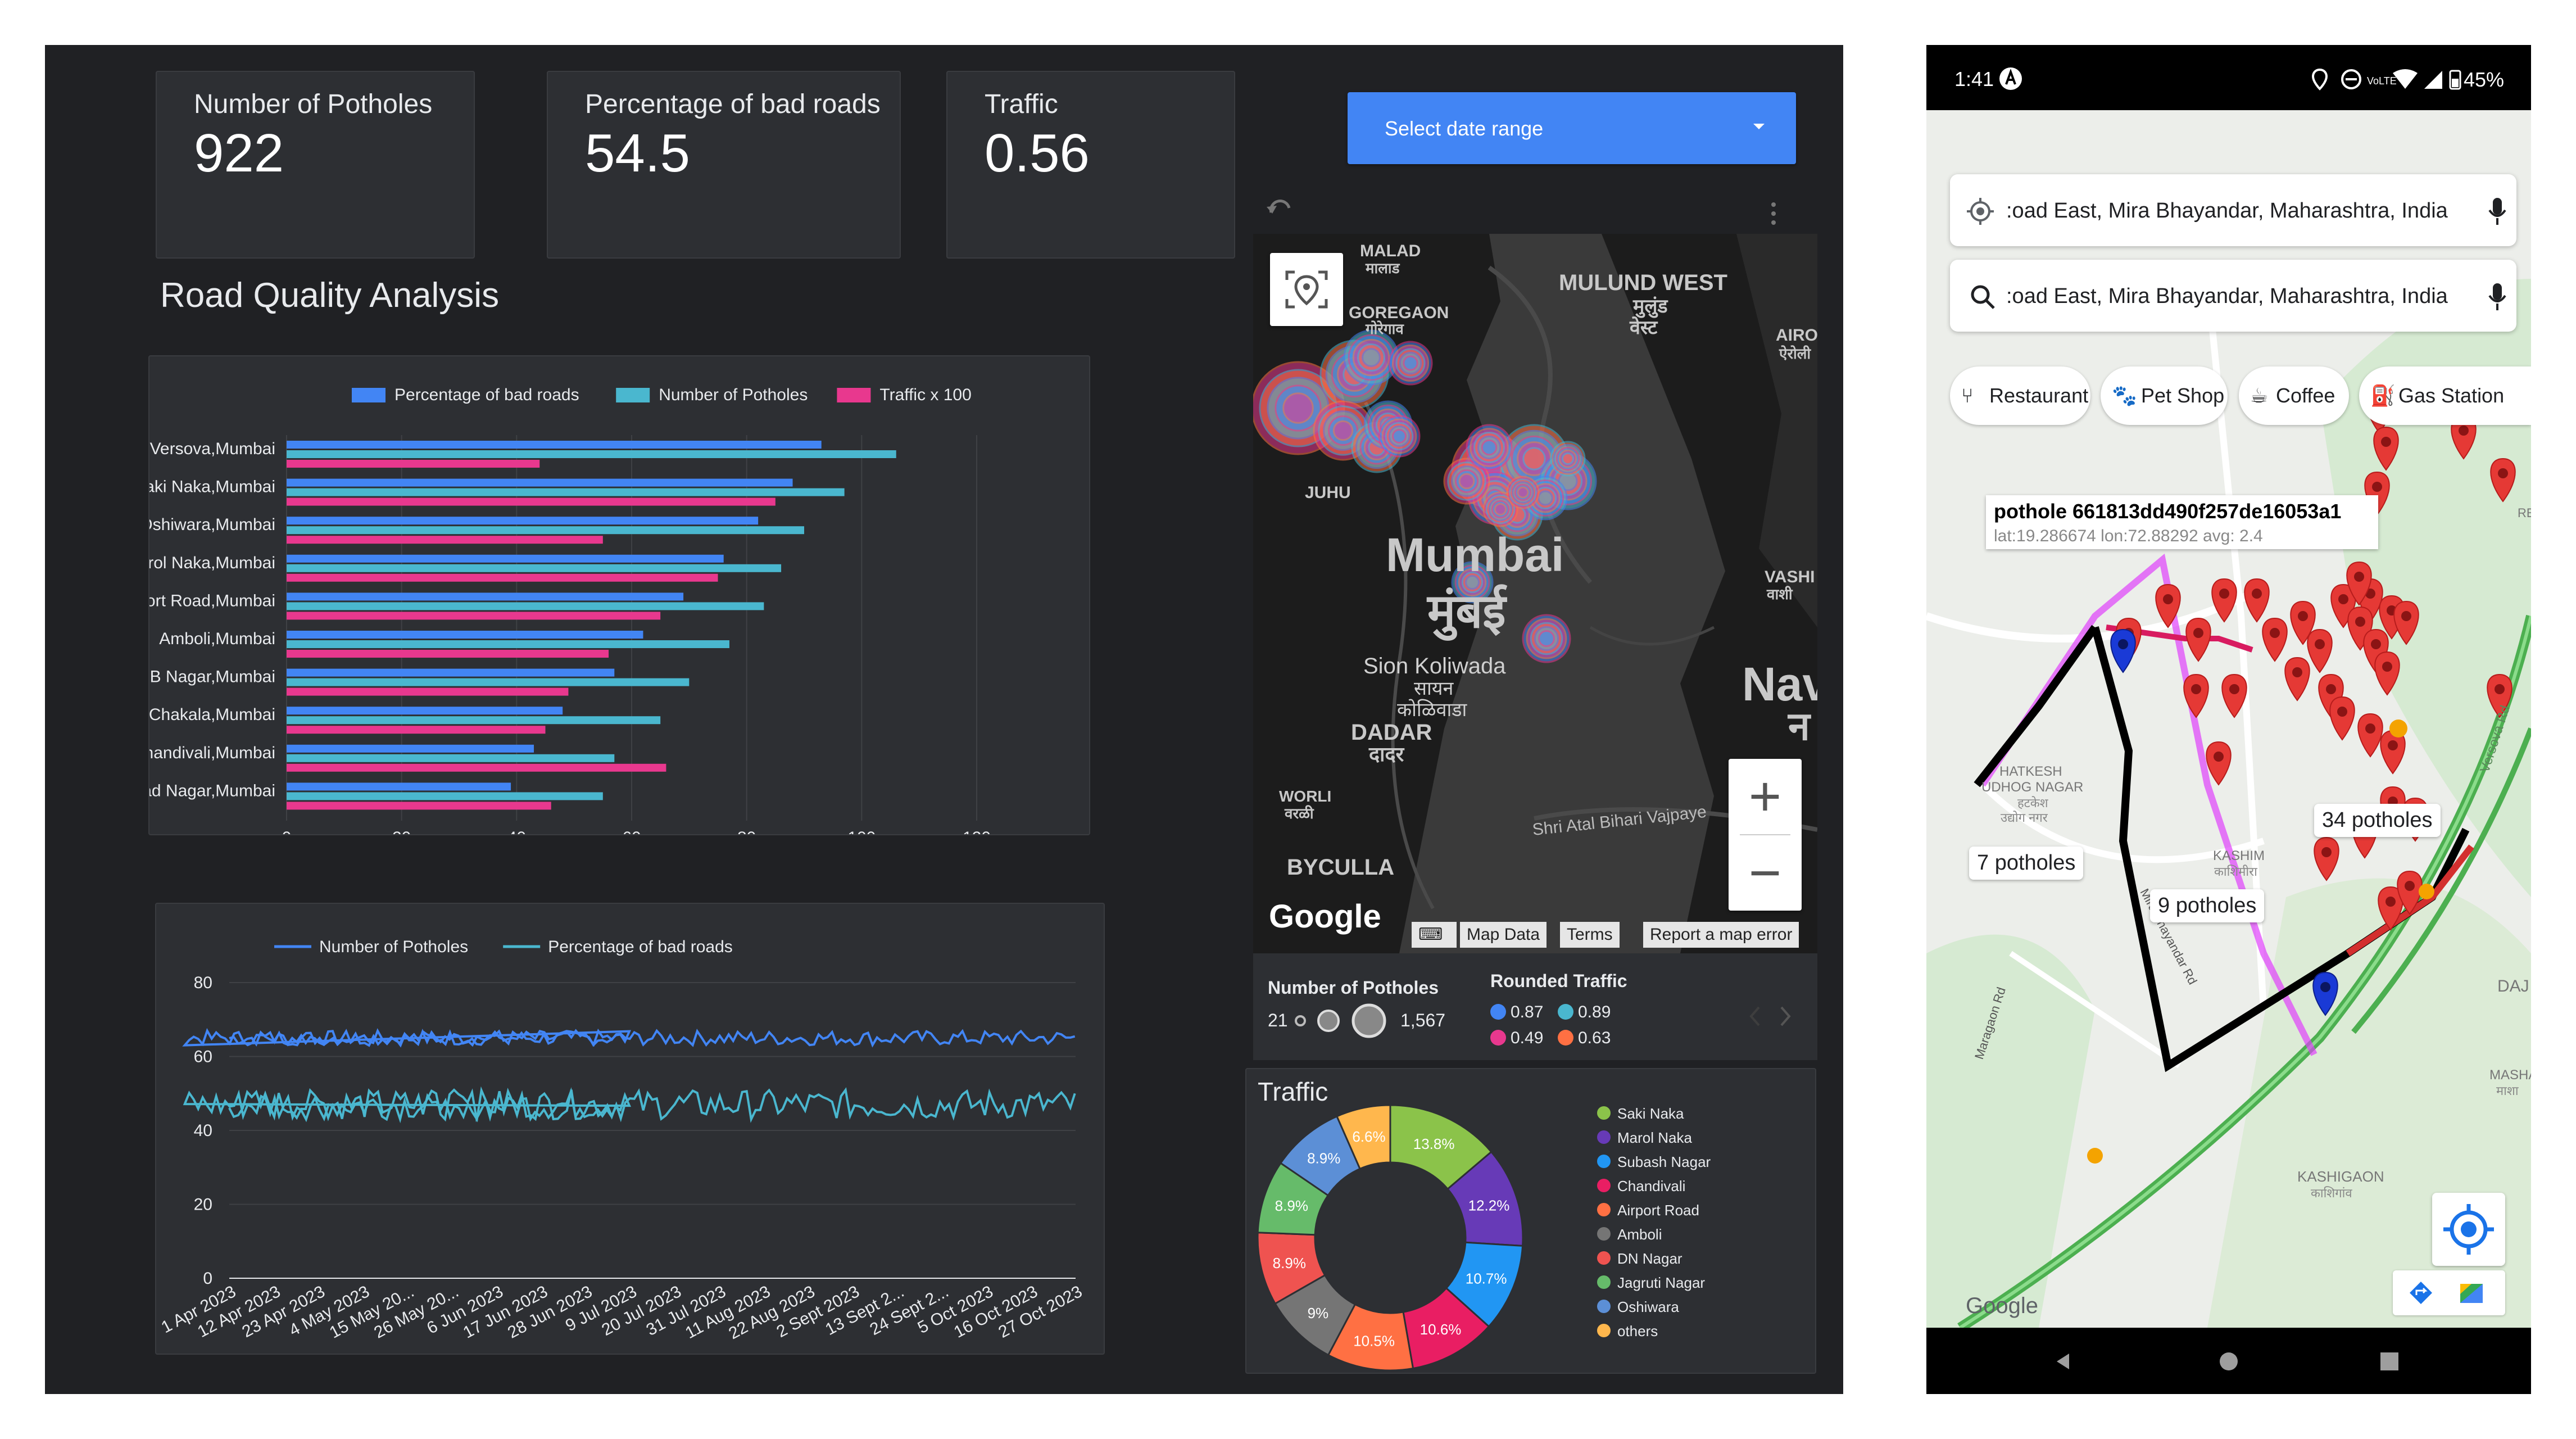 The height and width of the screenshot is (1439, 2576). What do you see at coordinates (2426, 891) in the screenshot?
I see `warning-icon` at bounding box center [2426, 891].